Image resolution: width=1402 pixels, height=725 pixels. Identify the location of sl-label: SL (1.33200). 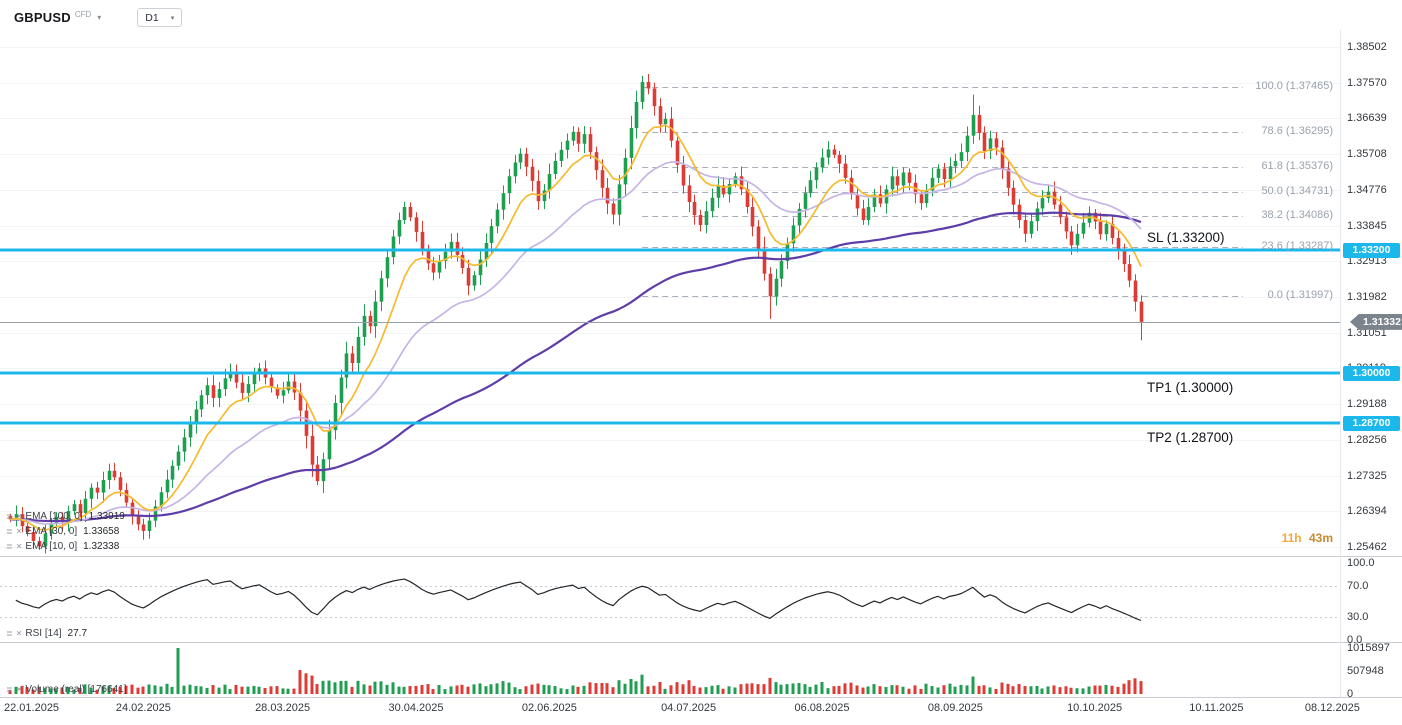
(1186, 238).